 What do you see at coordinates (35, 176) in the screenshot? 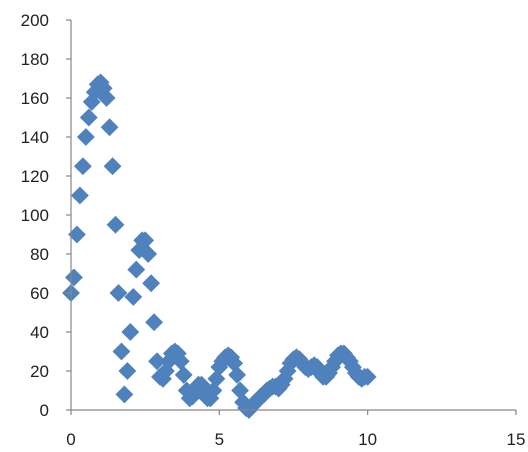
I see `y-tick-label: 120` at bounding box center [35, 176].